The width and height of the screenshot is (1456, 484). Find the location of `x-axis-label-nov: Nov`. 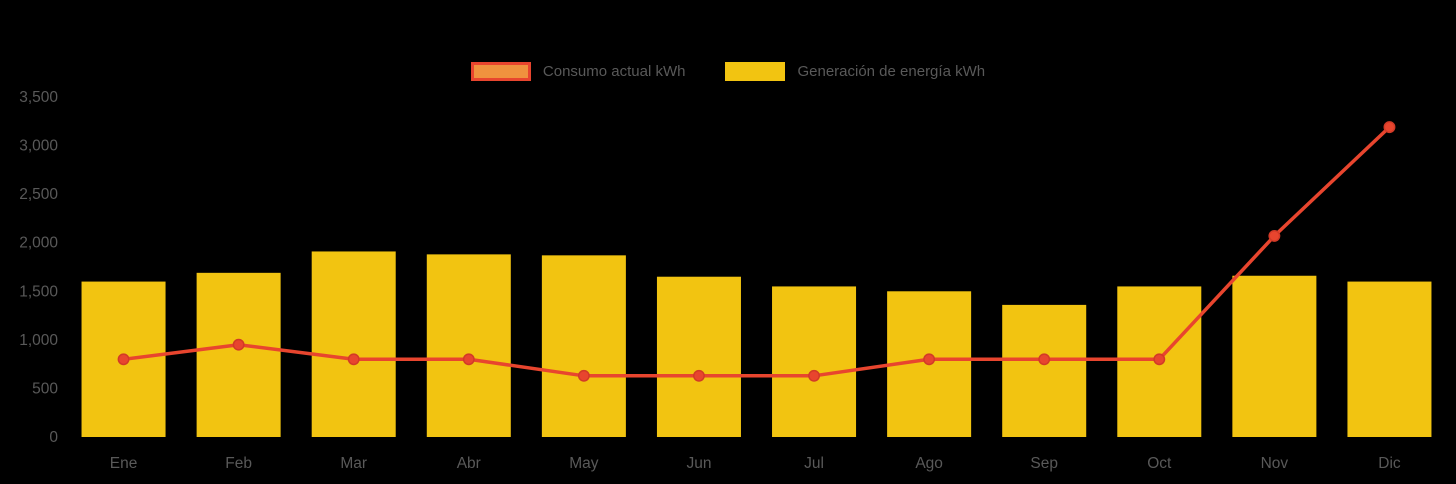

x-axis-label-nov: Nov is located at coordinates (1275, 463).